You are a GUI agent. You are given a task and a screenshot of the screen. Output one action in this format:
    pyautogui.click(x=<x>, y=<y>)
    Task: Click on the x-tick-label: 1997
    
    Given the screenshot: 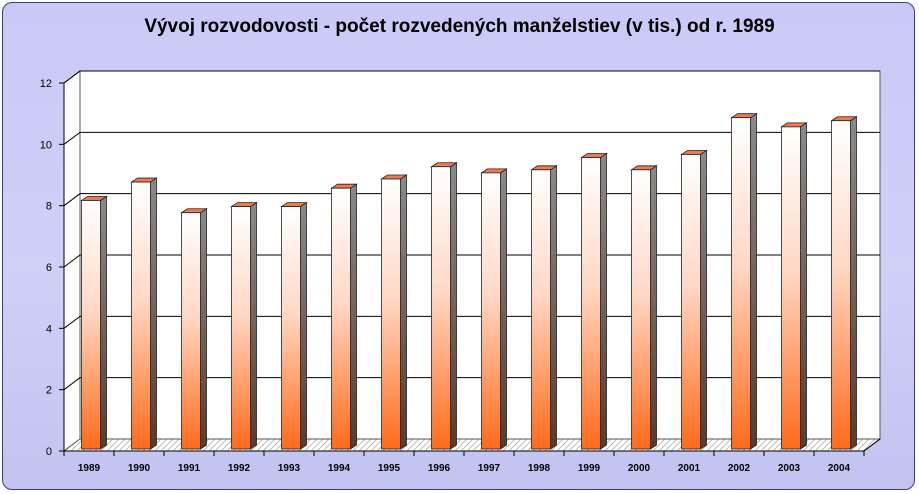 What is the action you would take?
    pyautogui.click(x=489, y=468)
    